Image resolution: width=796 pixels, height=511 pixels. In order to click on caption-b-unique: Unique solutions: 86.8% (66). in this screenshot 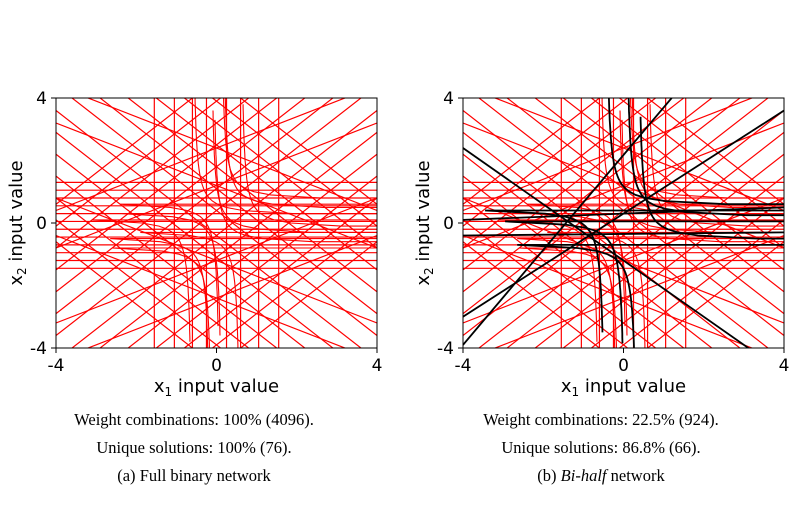, I will do `click(601, 447)`.